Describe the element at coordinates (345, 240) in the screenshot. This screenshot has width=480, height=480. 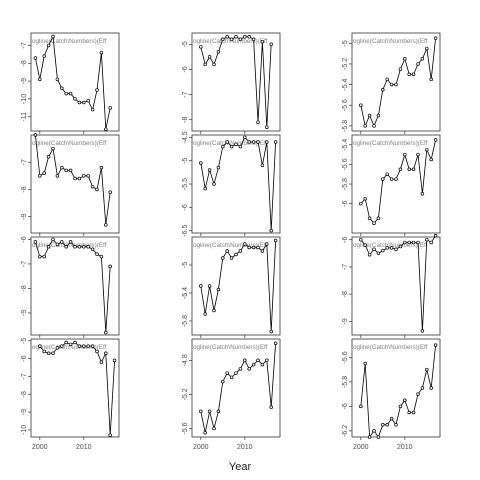
I see `y-tick-label: -6` at that location.